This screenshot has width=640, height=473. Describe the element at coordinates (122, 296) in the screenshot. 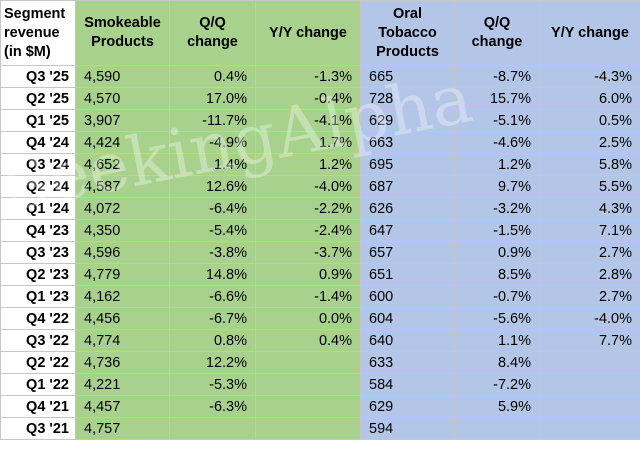

I see `table-cell: 4,162` at that location.